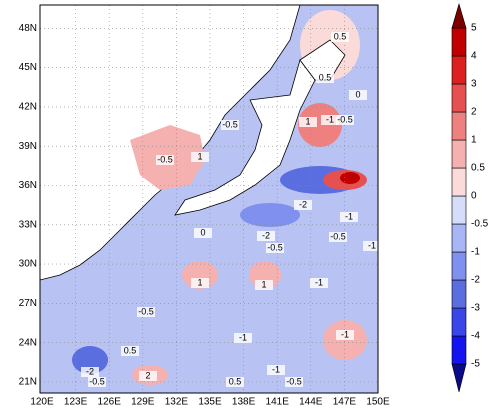 This screenshot has height=413, width=499. What do you see at coordinates (474, 56) in the screenshot?
I see `colorbar-label: 4` at bounding box center [474, 56].